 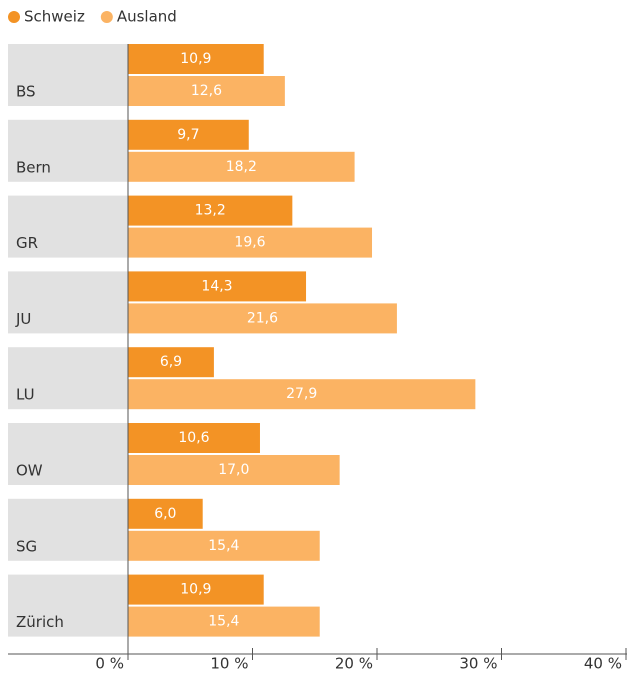 I want to click on value-label: 18,2, so click(x=241, y=167).